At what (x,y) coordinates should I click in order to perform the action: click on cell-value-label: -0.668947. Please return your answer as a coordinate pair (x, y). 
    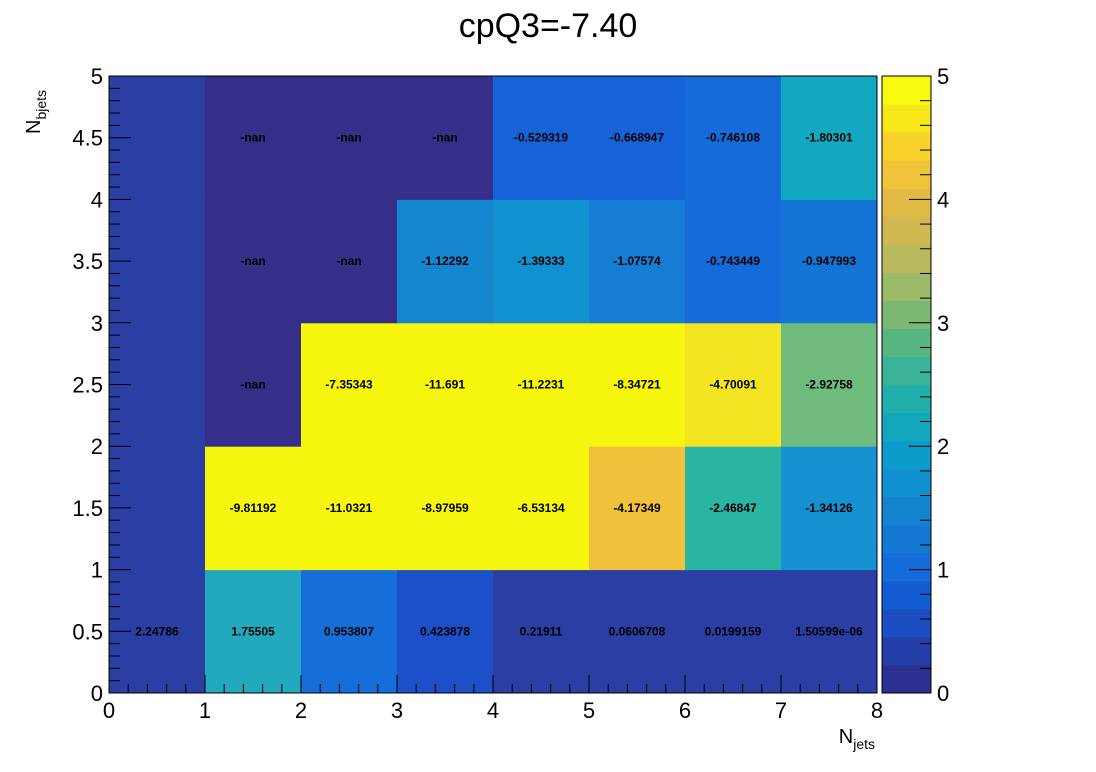
    Looking at the image, I should click on (637, 138).